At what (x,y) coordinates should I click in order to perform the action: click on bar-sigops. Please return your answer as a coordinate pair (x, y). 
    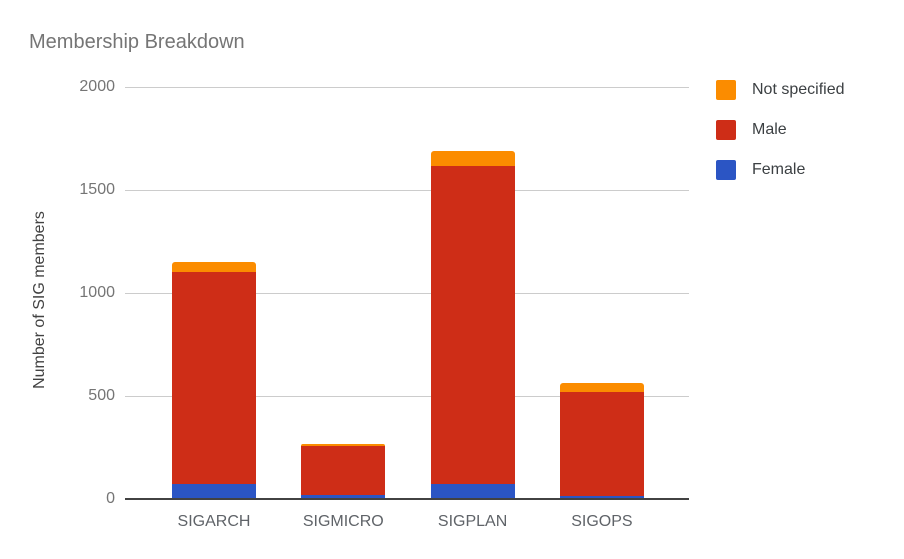
    Looking at the image, I should click on (601, 293).